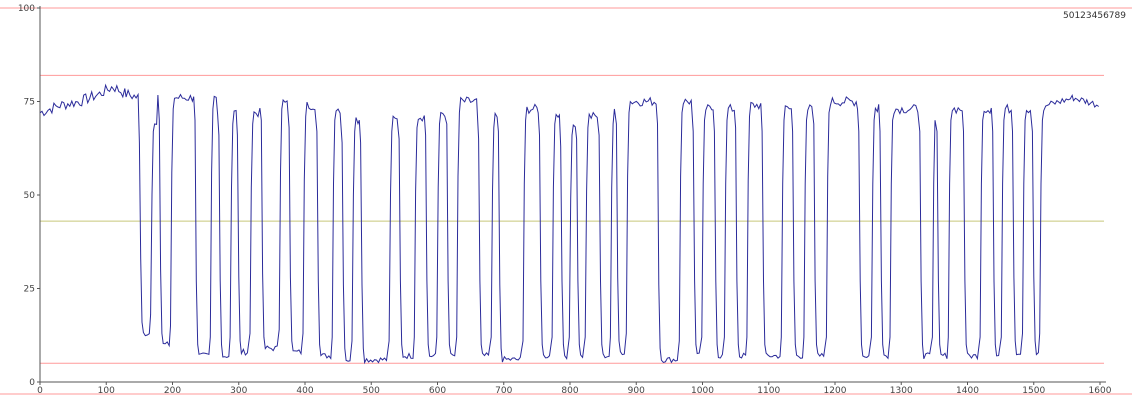  I want to click on x-tick-label: 600, so click(437, 391).